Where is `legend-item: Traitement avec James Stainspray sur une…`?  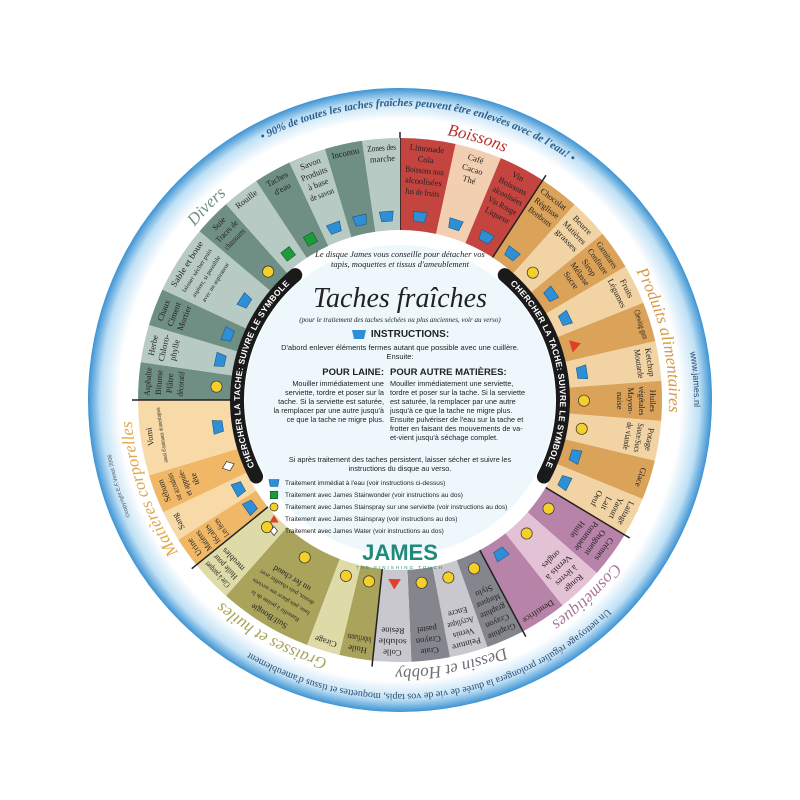 legend-item: Traitement avec James Stainspray sur une… is located at coordinates (404, 507).